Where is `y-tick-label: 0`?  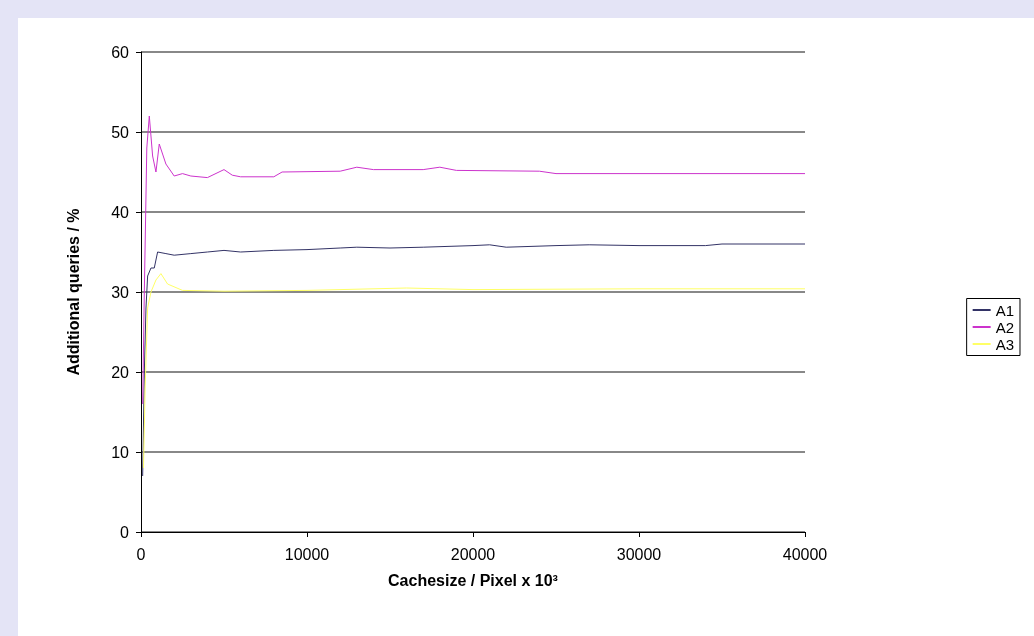
y-tick-label: 0 is located at coordinates (125, 532).